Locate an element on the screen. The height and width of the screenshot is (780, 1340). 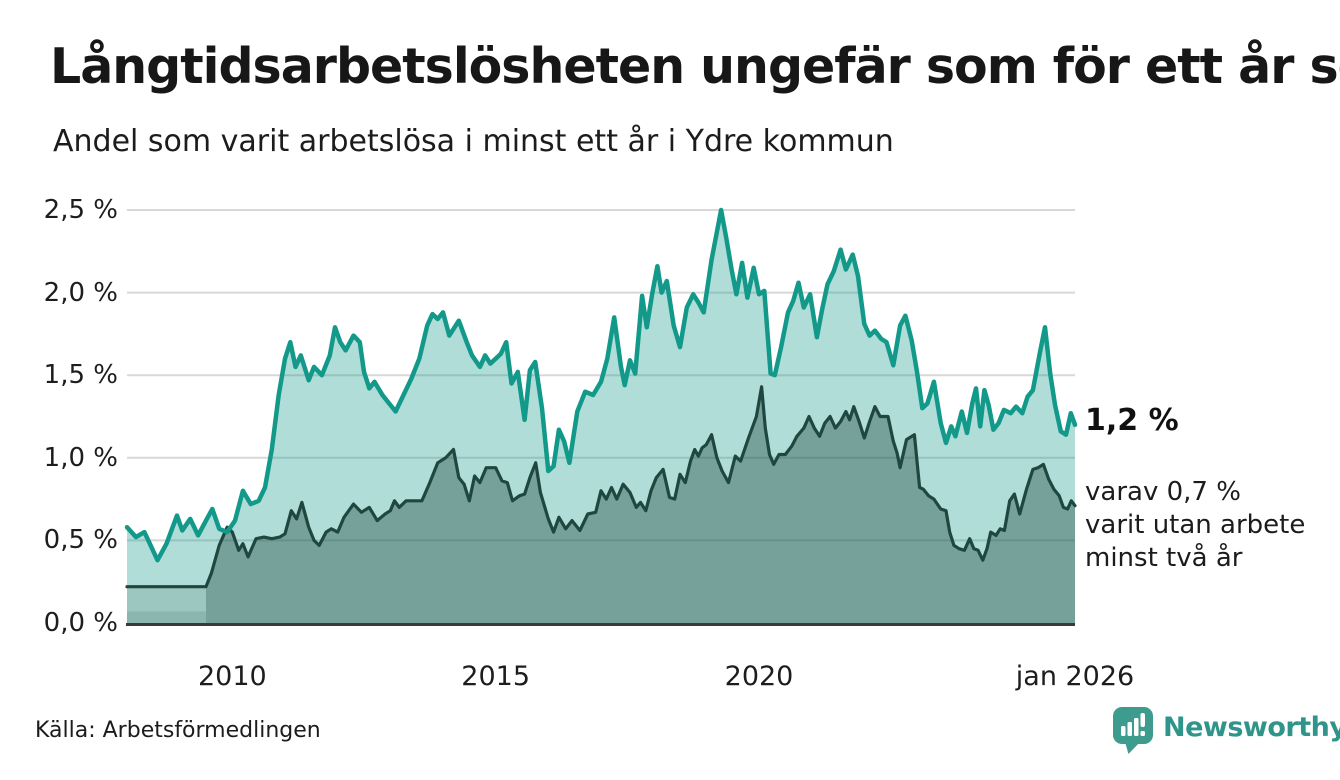
y-axis-tick-label: 2,5 % is located at coordinates (80, 210).